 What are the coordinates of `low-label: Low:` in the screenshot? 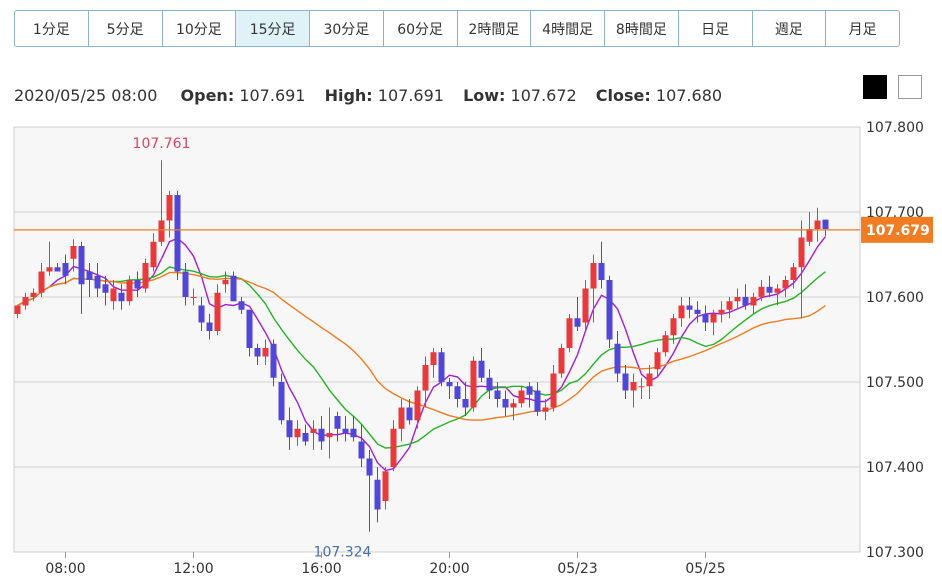 It's located at (484, 95).